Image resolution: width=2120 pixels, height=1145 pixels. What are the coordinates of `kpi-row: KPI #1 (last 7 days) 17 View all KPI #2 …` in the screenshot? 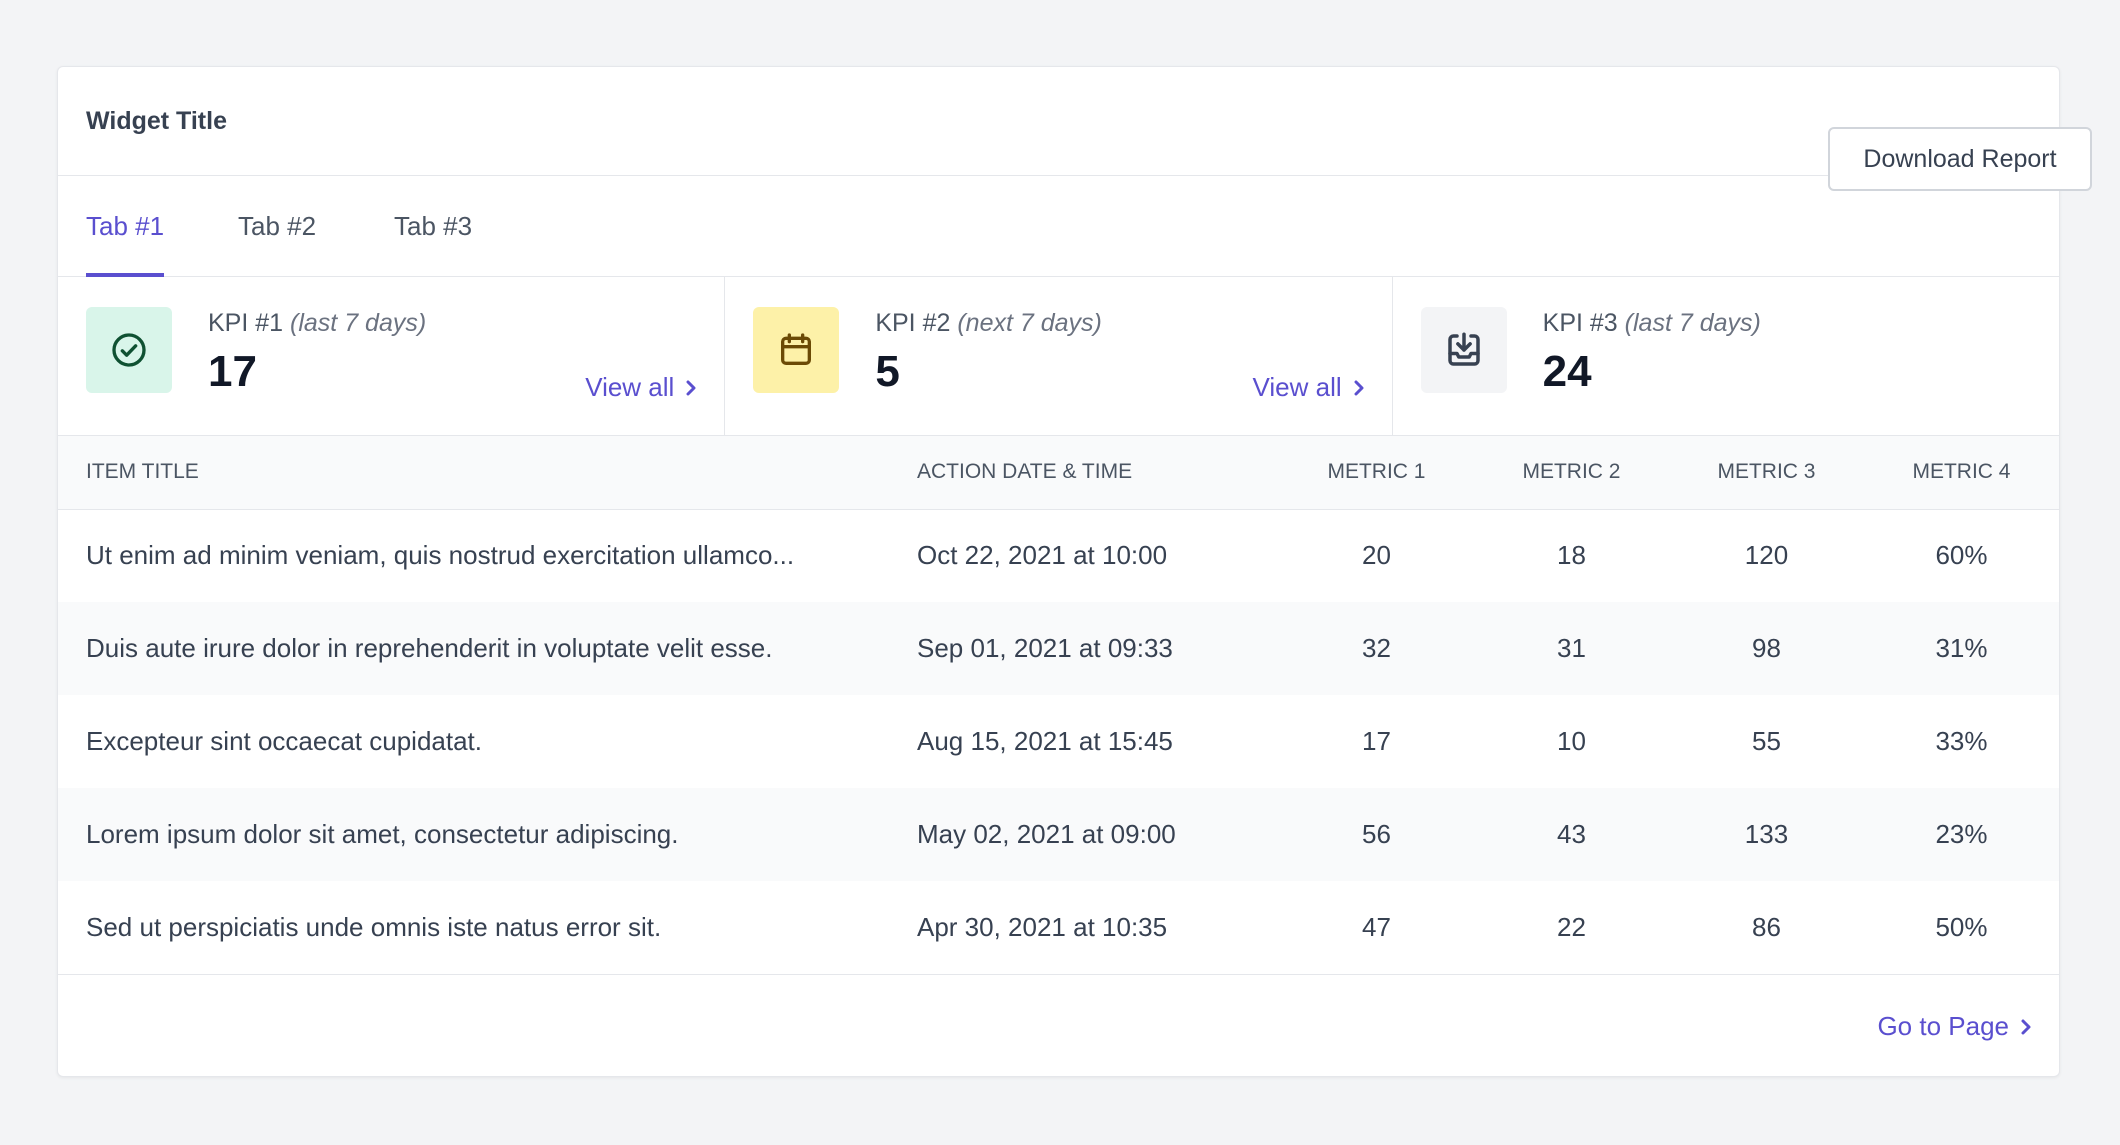 It's located at (1058, 356).